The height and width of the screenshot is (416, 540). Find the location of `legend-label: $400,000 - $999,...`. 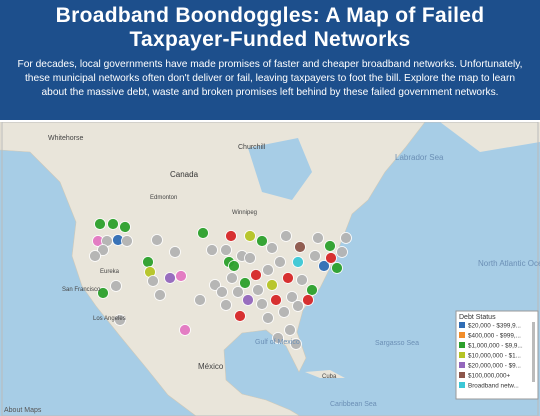

legend-label: $400,000 - $999,... is located at coordinates (494, 336).